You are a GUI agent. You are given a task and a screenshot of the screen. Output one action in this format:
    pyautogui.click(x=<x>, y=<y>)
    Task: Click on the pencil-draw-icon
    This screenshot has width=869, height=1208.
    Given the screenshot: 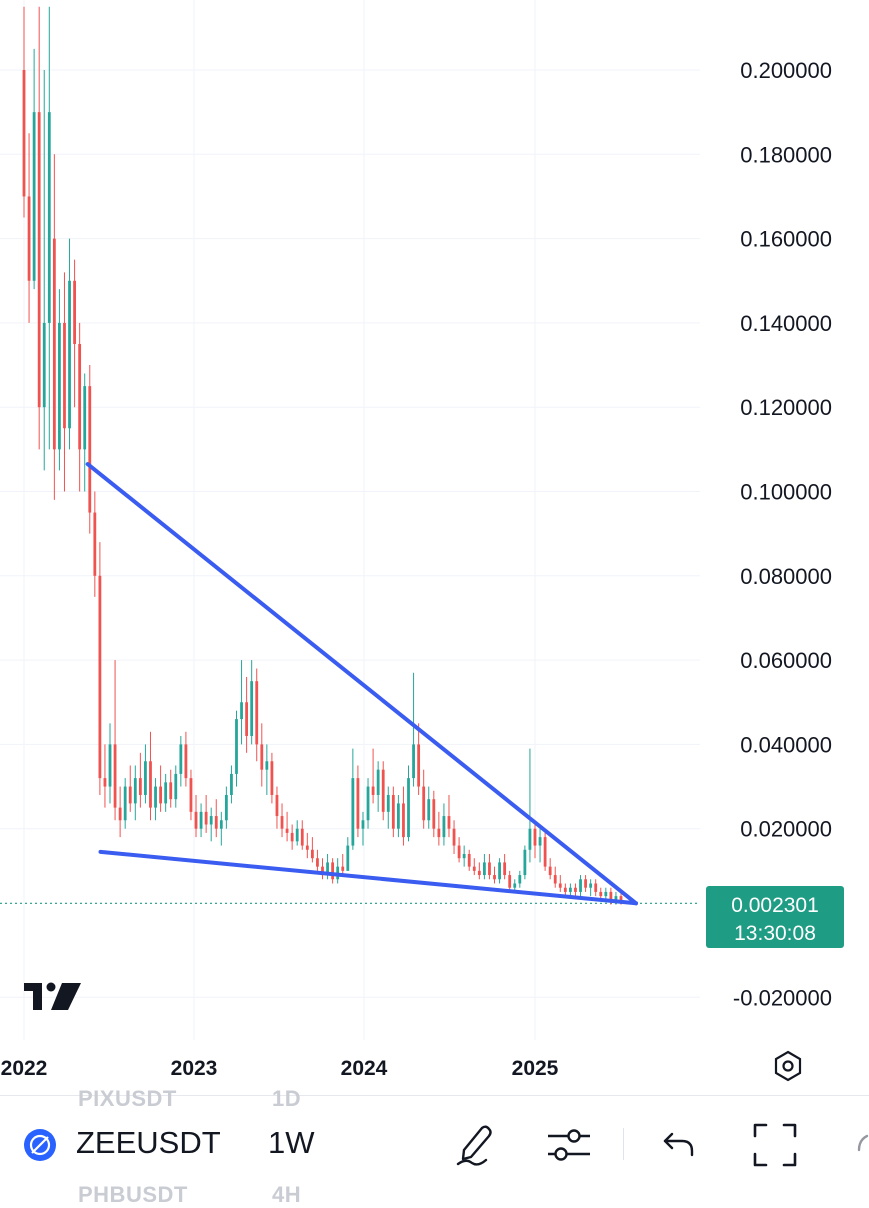 What is the action you would take?
    pyautogui.click(x=476, y=1144)
    